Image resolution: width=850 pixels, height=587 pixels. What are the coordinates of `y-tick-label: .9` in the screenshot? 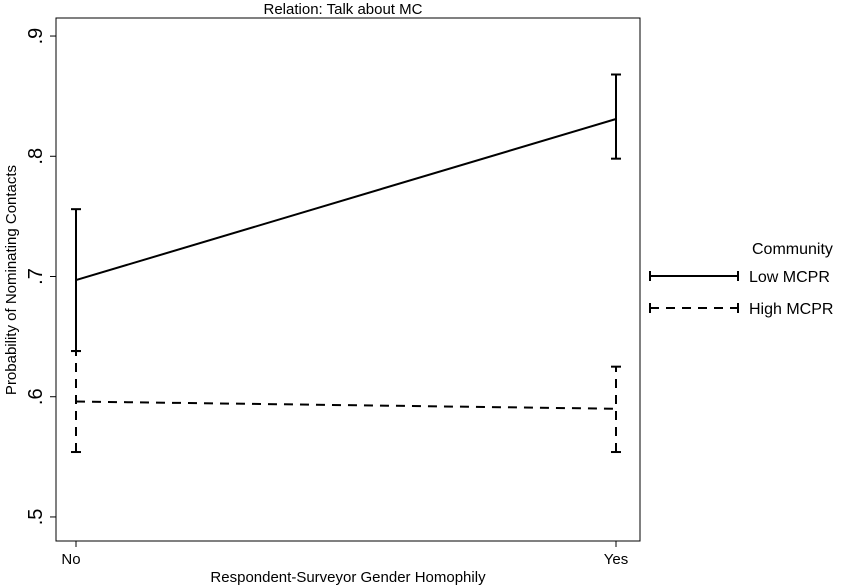 It's located at (36, 36).